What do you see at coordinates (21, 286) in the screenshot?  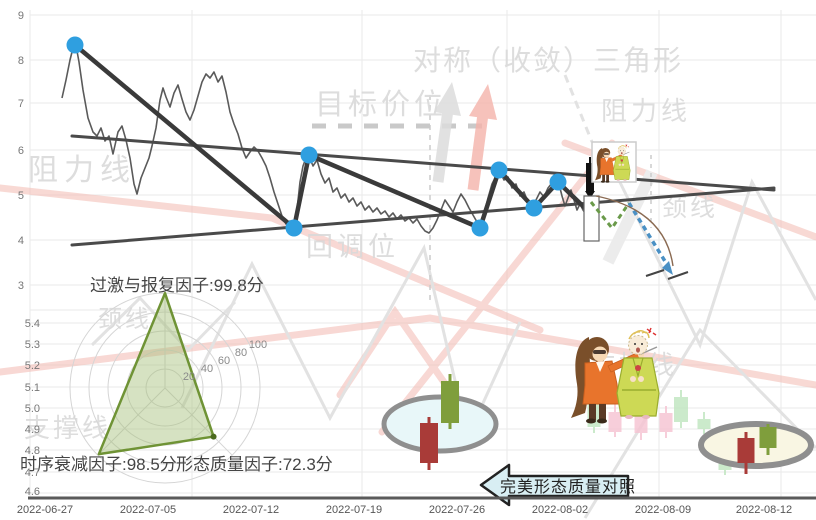 I see `y-tick: 3` at bounding box center [21, 286].